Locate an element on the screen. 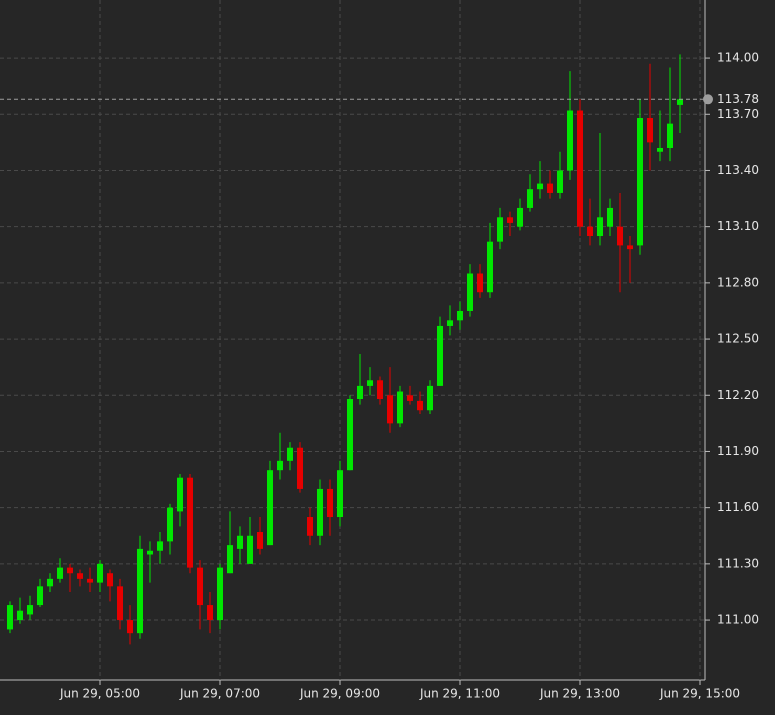 The height and width of the screenshot is (715, 775). y-tick-label: 112.50 is located at coordinates (738, 339).